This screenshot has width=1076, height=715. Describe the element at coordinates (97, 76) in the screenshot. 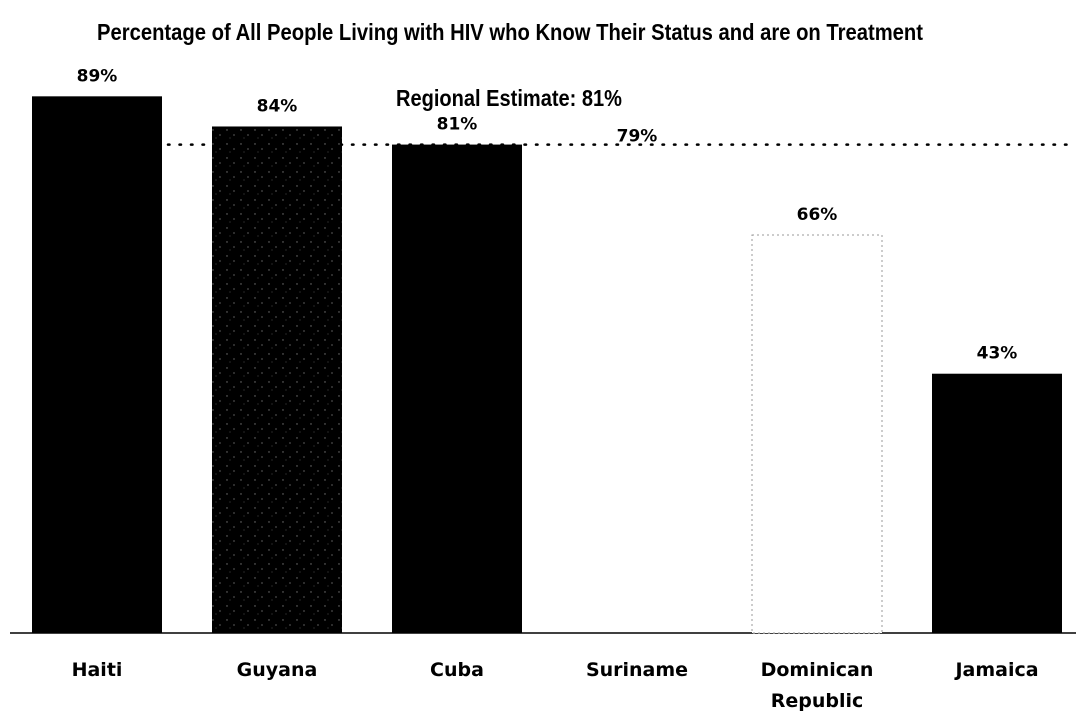

I see `value-label-haiti: 89%` at that location.